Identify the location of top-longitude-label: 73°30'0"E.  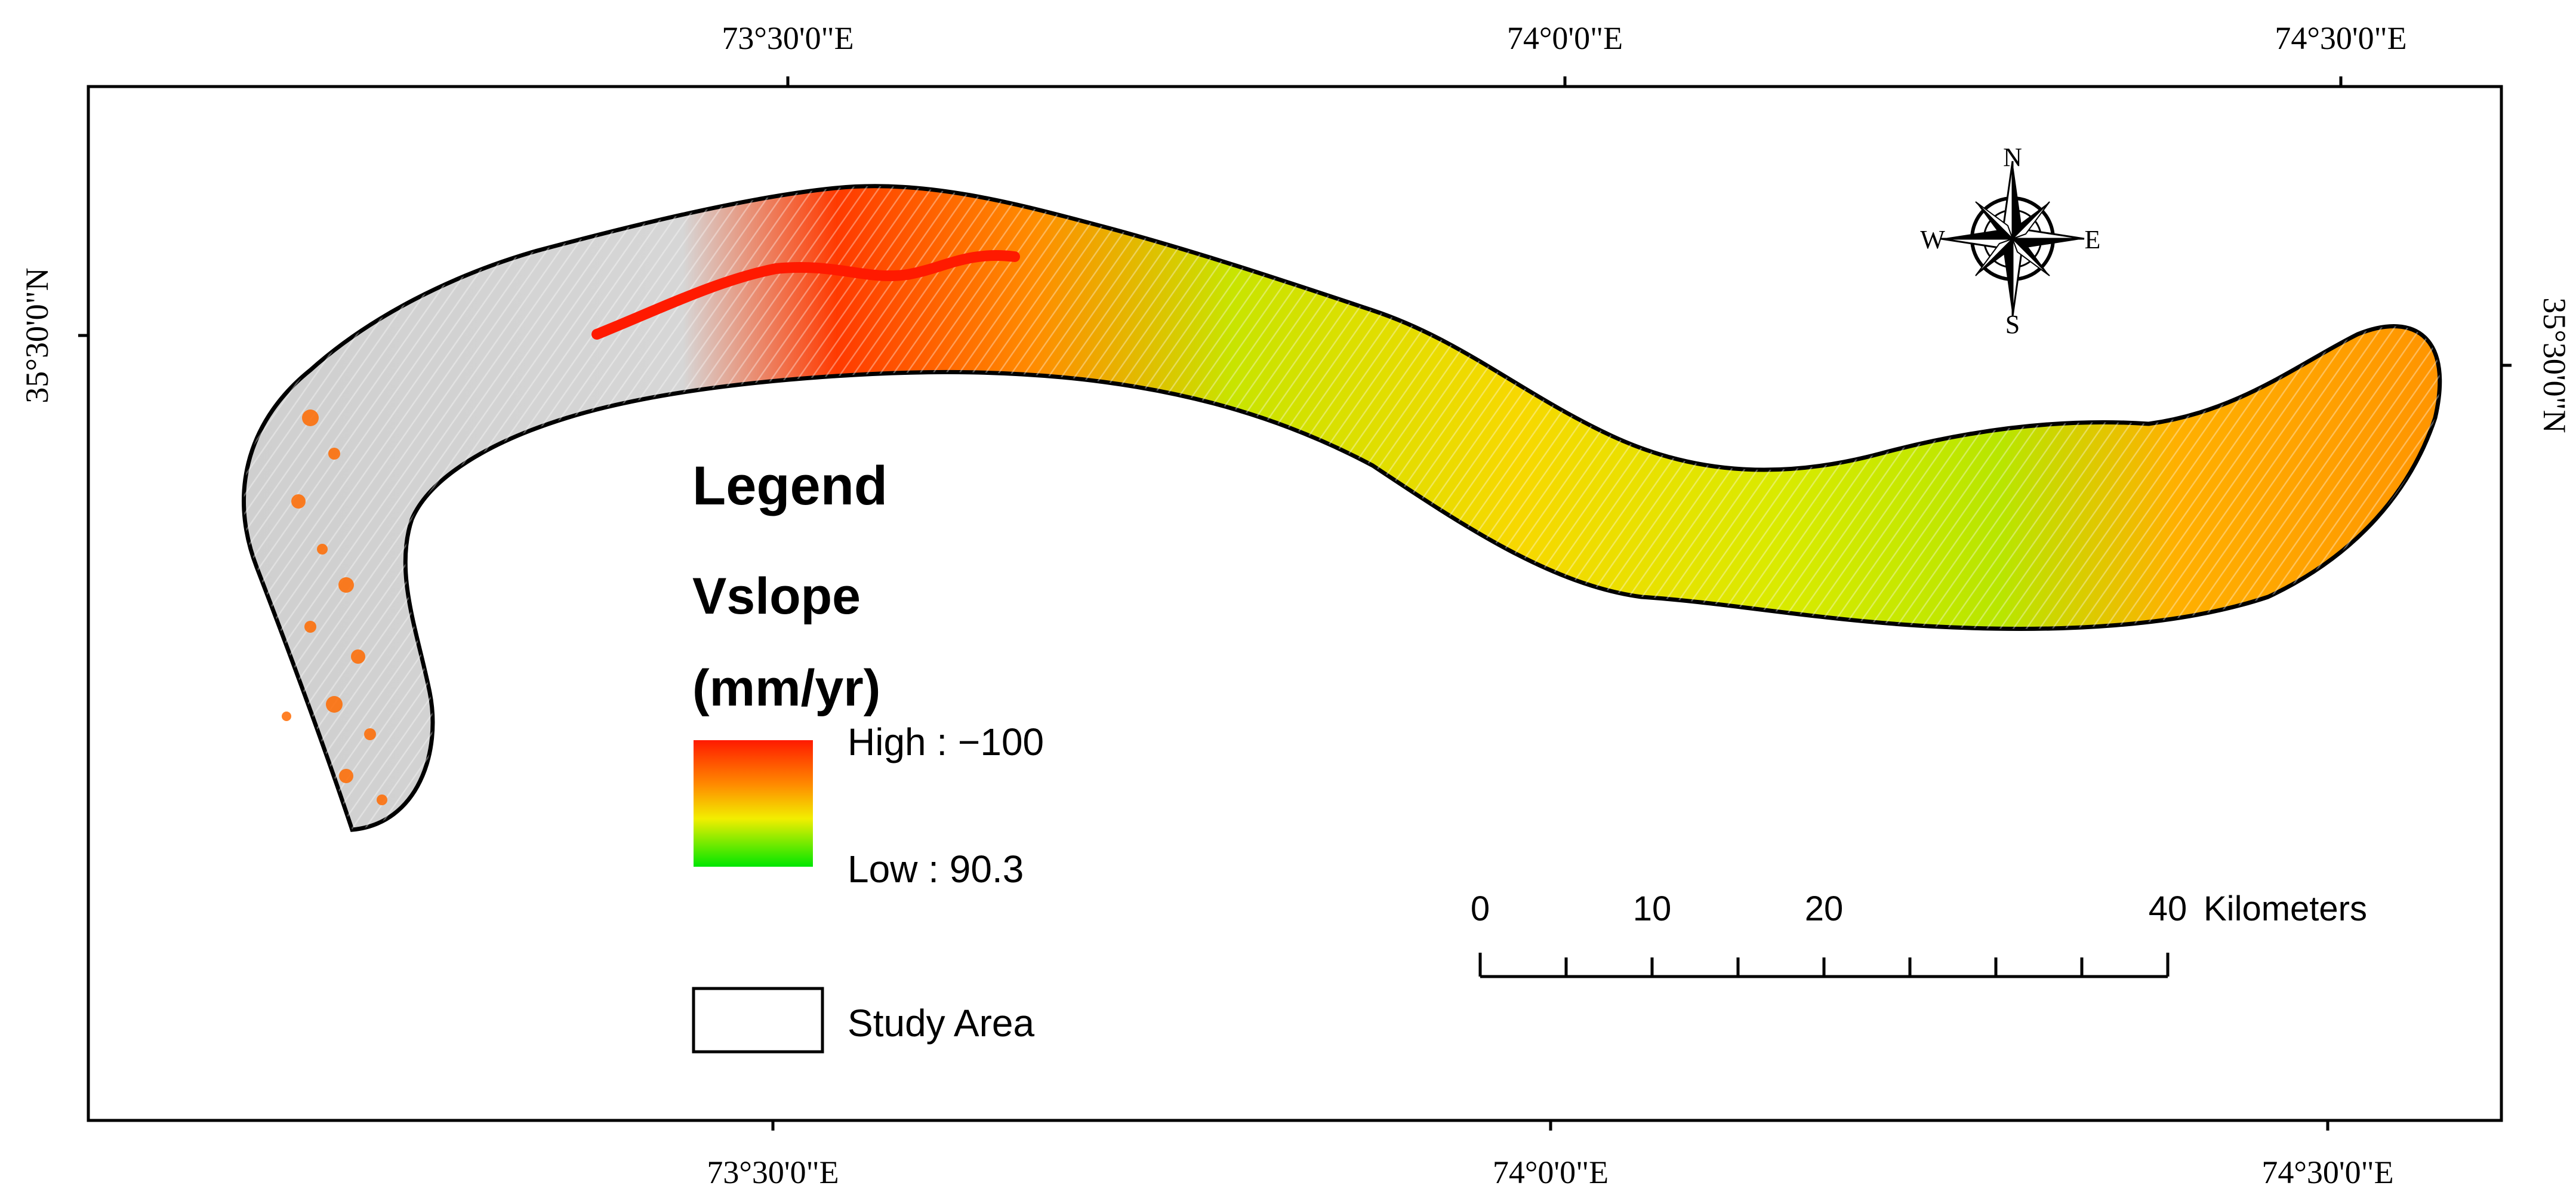
(787, 38).